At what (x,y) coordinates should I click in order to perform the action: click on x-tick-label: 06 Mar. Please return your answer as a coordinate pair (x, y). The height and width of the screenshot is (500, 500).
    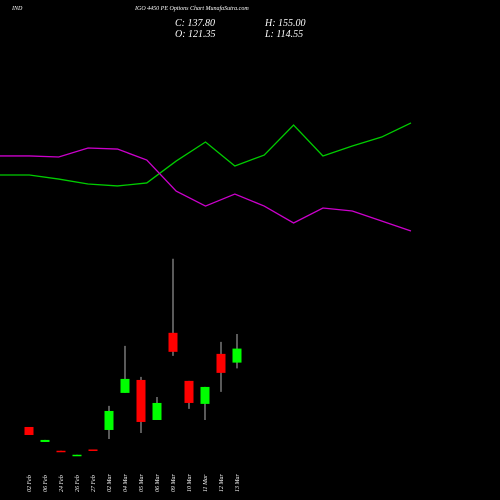
    Looking at the image, I should click on (158, 483).